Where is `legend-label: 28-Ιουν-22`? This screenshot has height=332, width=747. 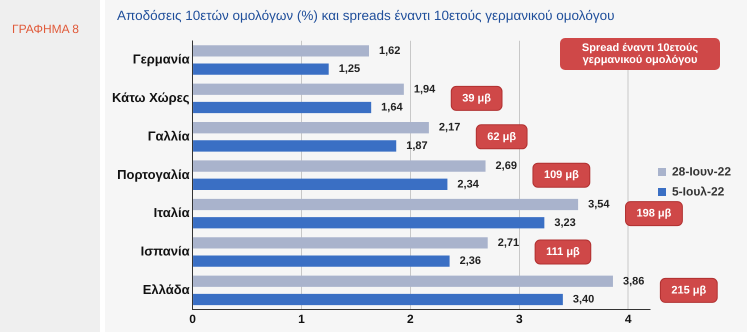 legend-label: 28-Ιουν-22 is located at coordinates (702, 171).